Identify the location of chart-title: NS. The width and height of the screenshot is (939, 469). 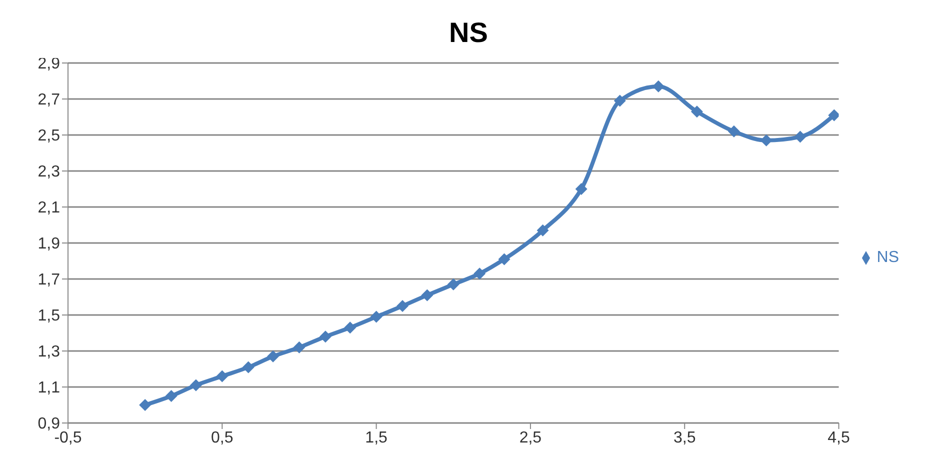
(468, 32).